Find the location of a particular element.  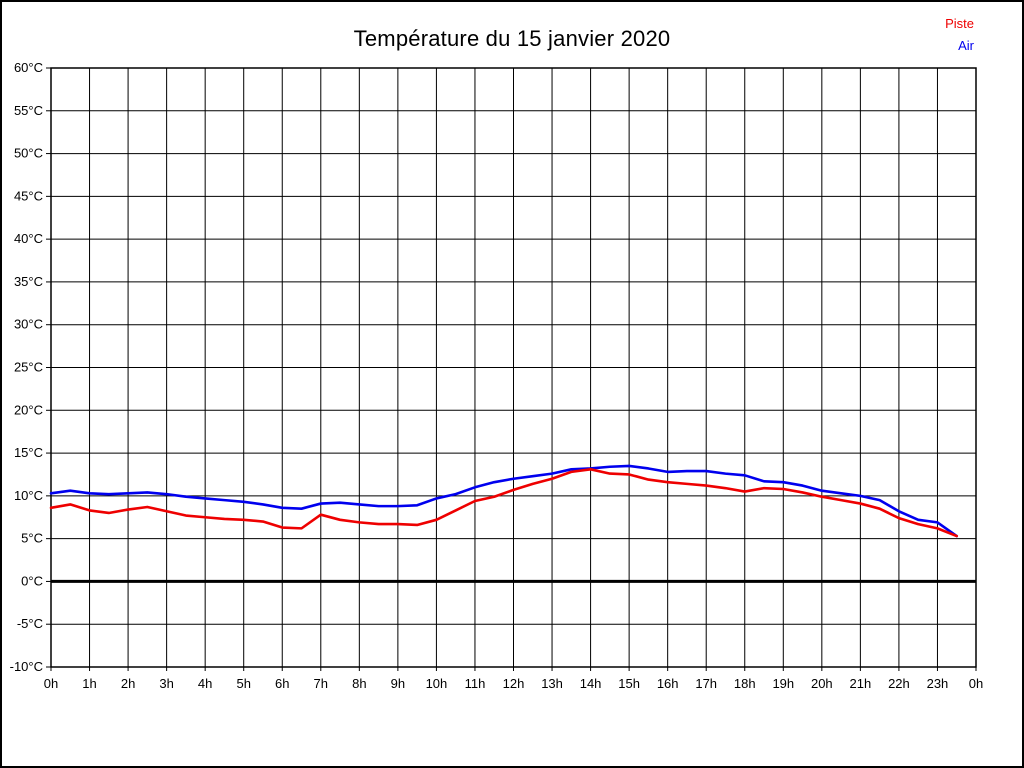

x-tick-label: 18h is located at coordinates (745, 683).